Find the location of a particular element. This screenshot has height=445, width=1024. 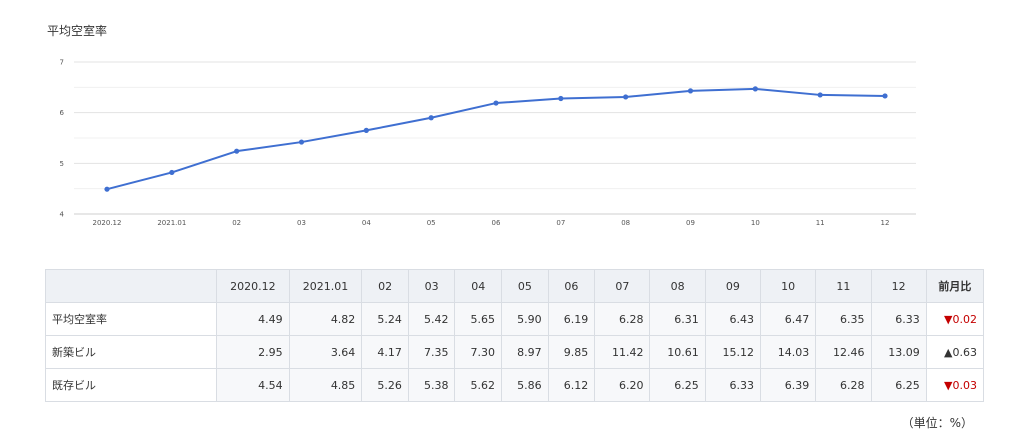

table-cell: 4.49 is located at coordinates (253, 319).